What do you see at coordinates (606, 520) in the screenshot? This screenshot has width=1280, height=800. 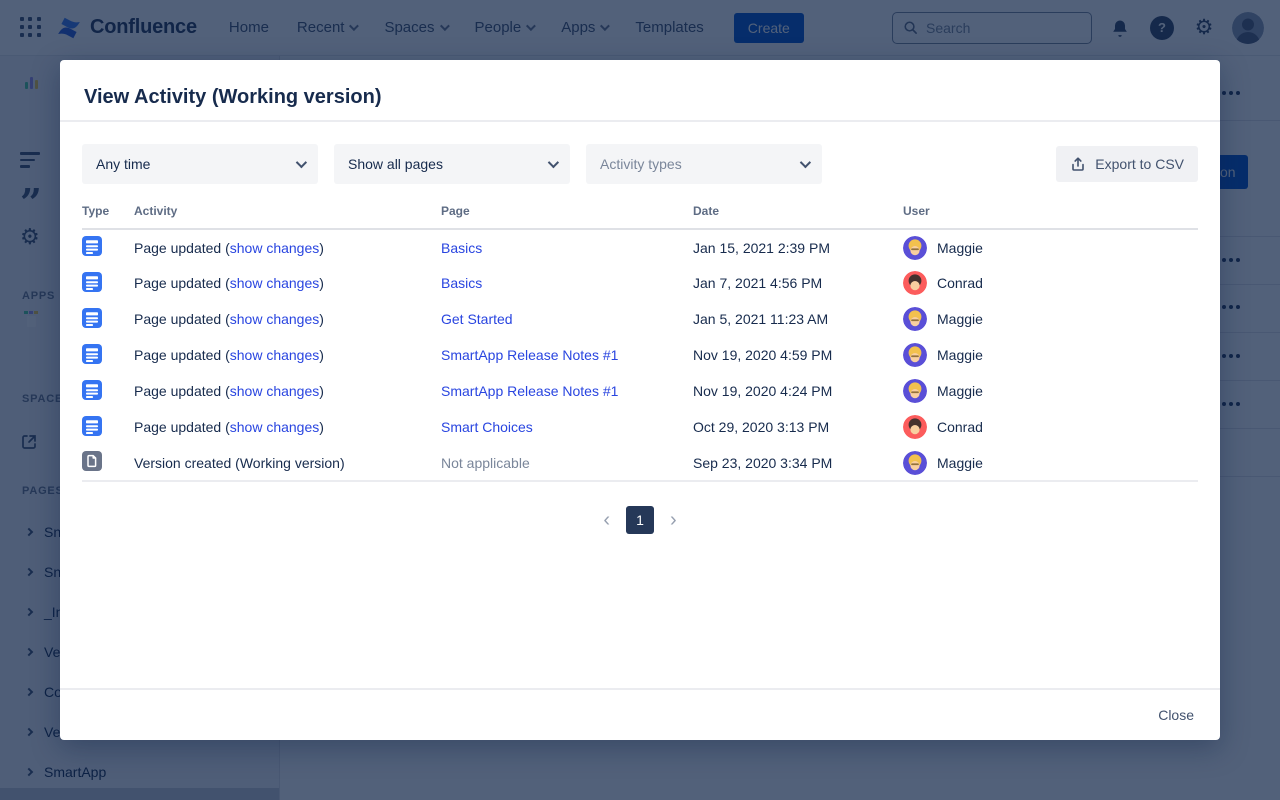 I see `previous-page-icon: ‹` at bounding box center [606, 520].